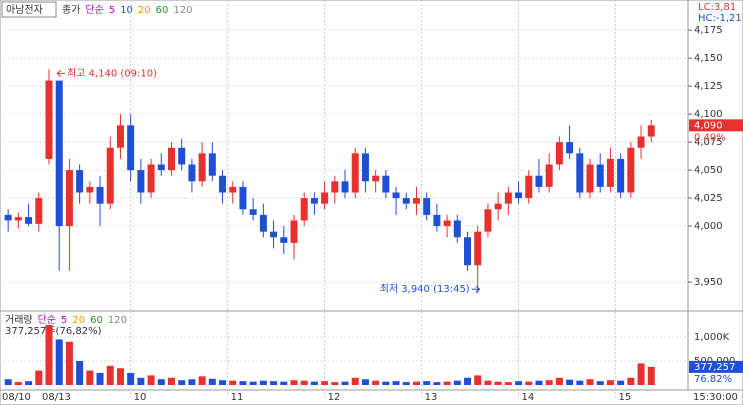 The image size is (743, 405). I want to click on y-tick-label: 4,150, so click(708, 58).